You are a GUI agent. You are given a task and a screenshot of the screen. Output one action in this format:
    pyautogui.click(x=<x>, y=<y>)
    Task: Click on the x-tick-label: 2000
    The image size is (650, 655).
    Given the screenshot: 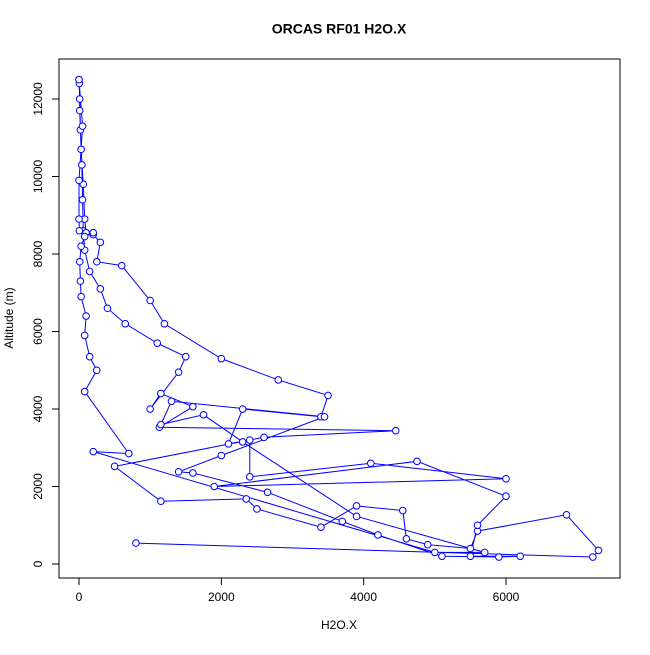 What is the action you would take?
    pyautogui.click(x=221, y=597)
    